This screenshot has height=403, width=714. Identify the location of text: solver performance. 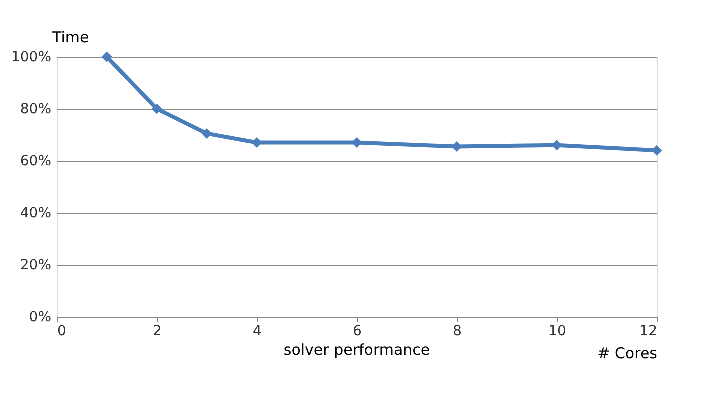
(357, 350).